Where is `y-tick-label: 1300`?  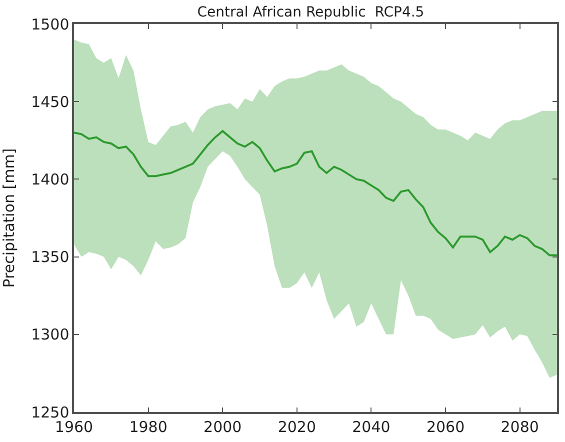
y-tick-label: 1300 is located at coordinates (50, 335).